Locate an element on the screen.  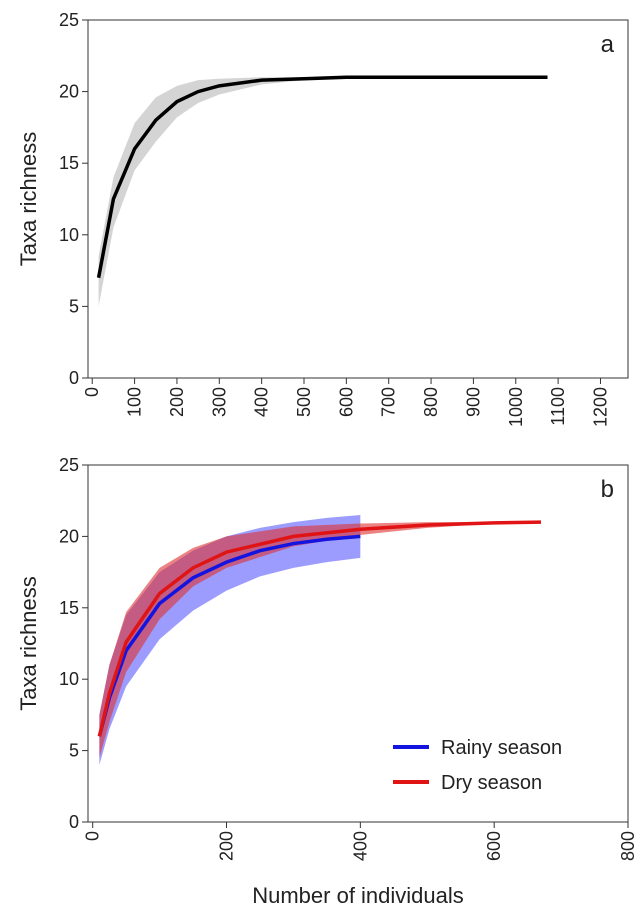
legend-label: Dry season is located at coordinates (491, 783).